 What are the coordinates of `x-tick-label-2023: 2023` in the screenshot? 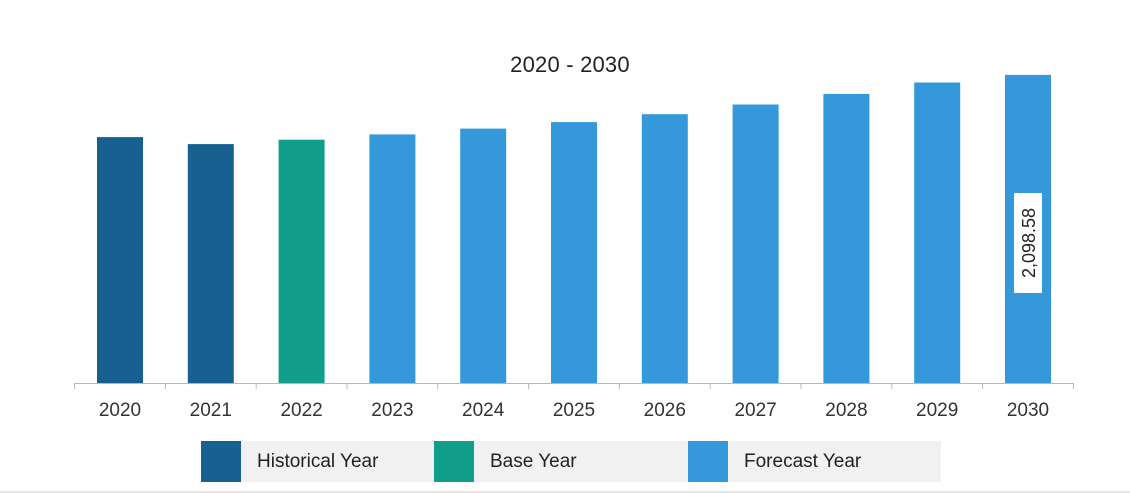 It's located at (392, 410).